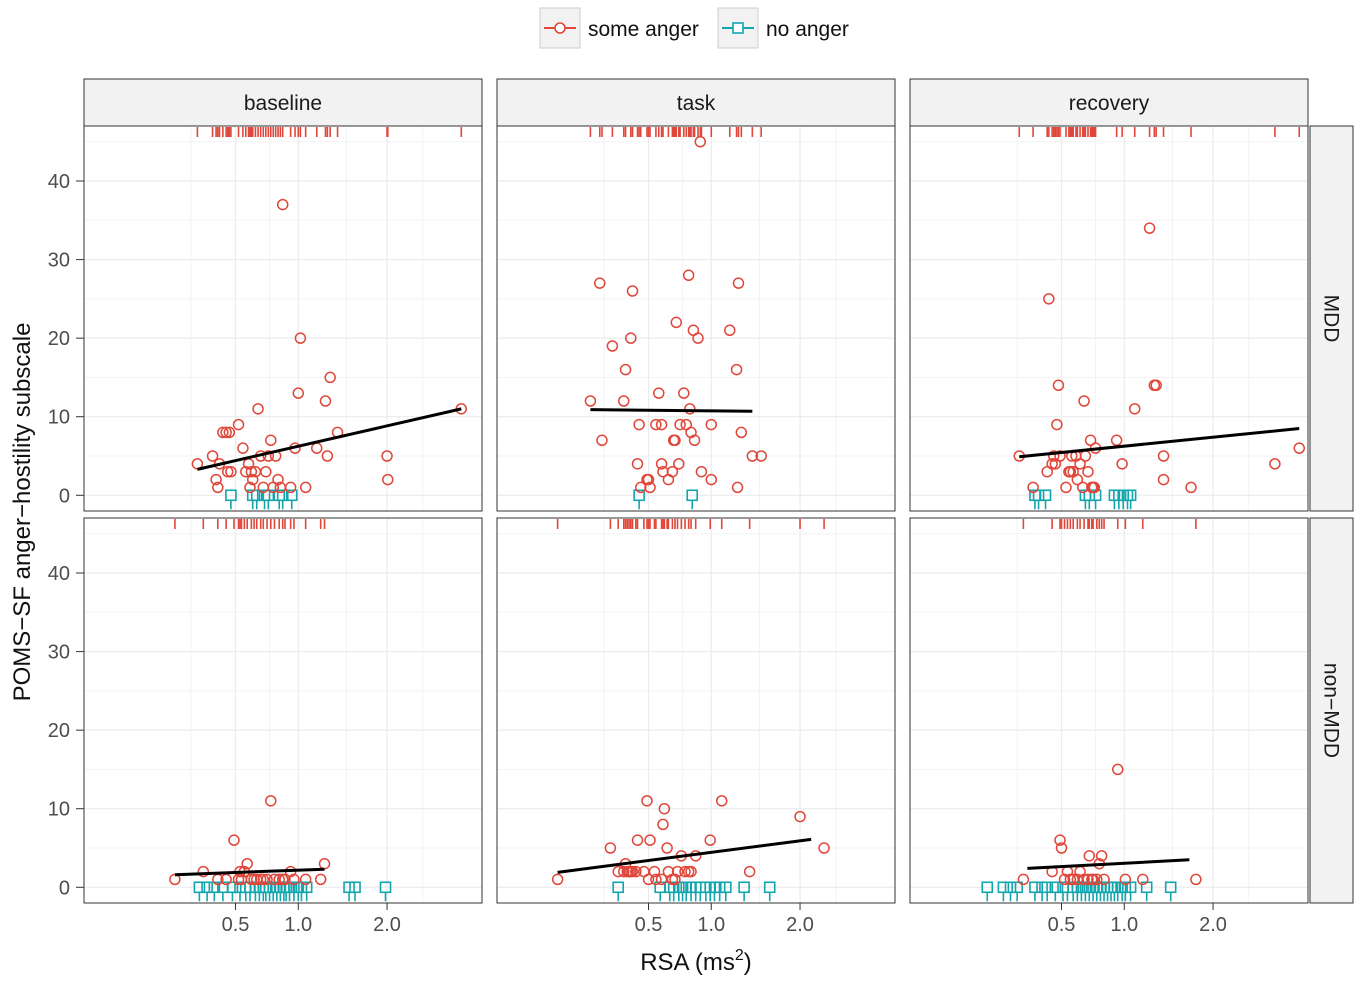  I want to click on panel-background, so click(283, 318).